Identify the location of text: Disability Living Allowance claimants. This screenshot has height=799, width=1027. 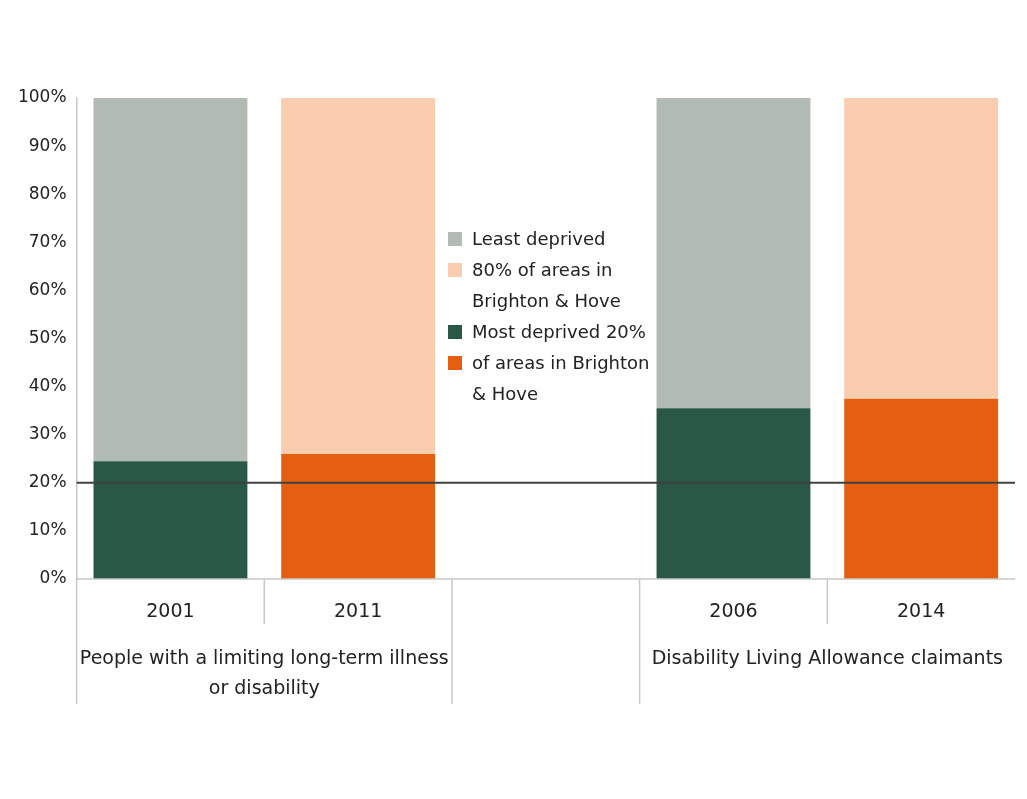
(827, 656).